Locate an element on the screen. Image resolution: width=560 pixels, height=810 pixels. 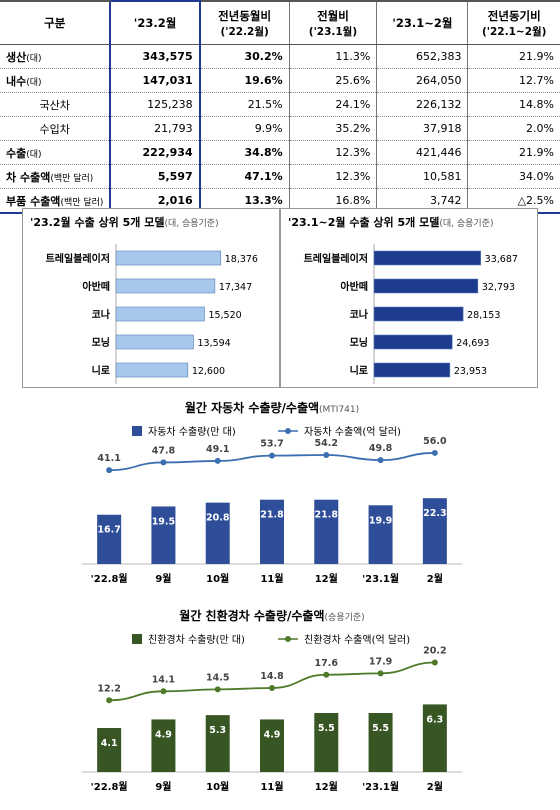
category-label: 코나 is located at coordinates (101, 314).